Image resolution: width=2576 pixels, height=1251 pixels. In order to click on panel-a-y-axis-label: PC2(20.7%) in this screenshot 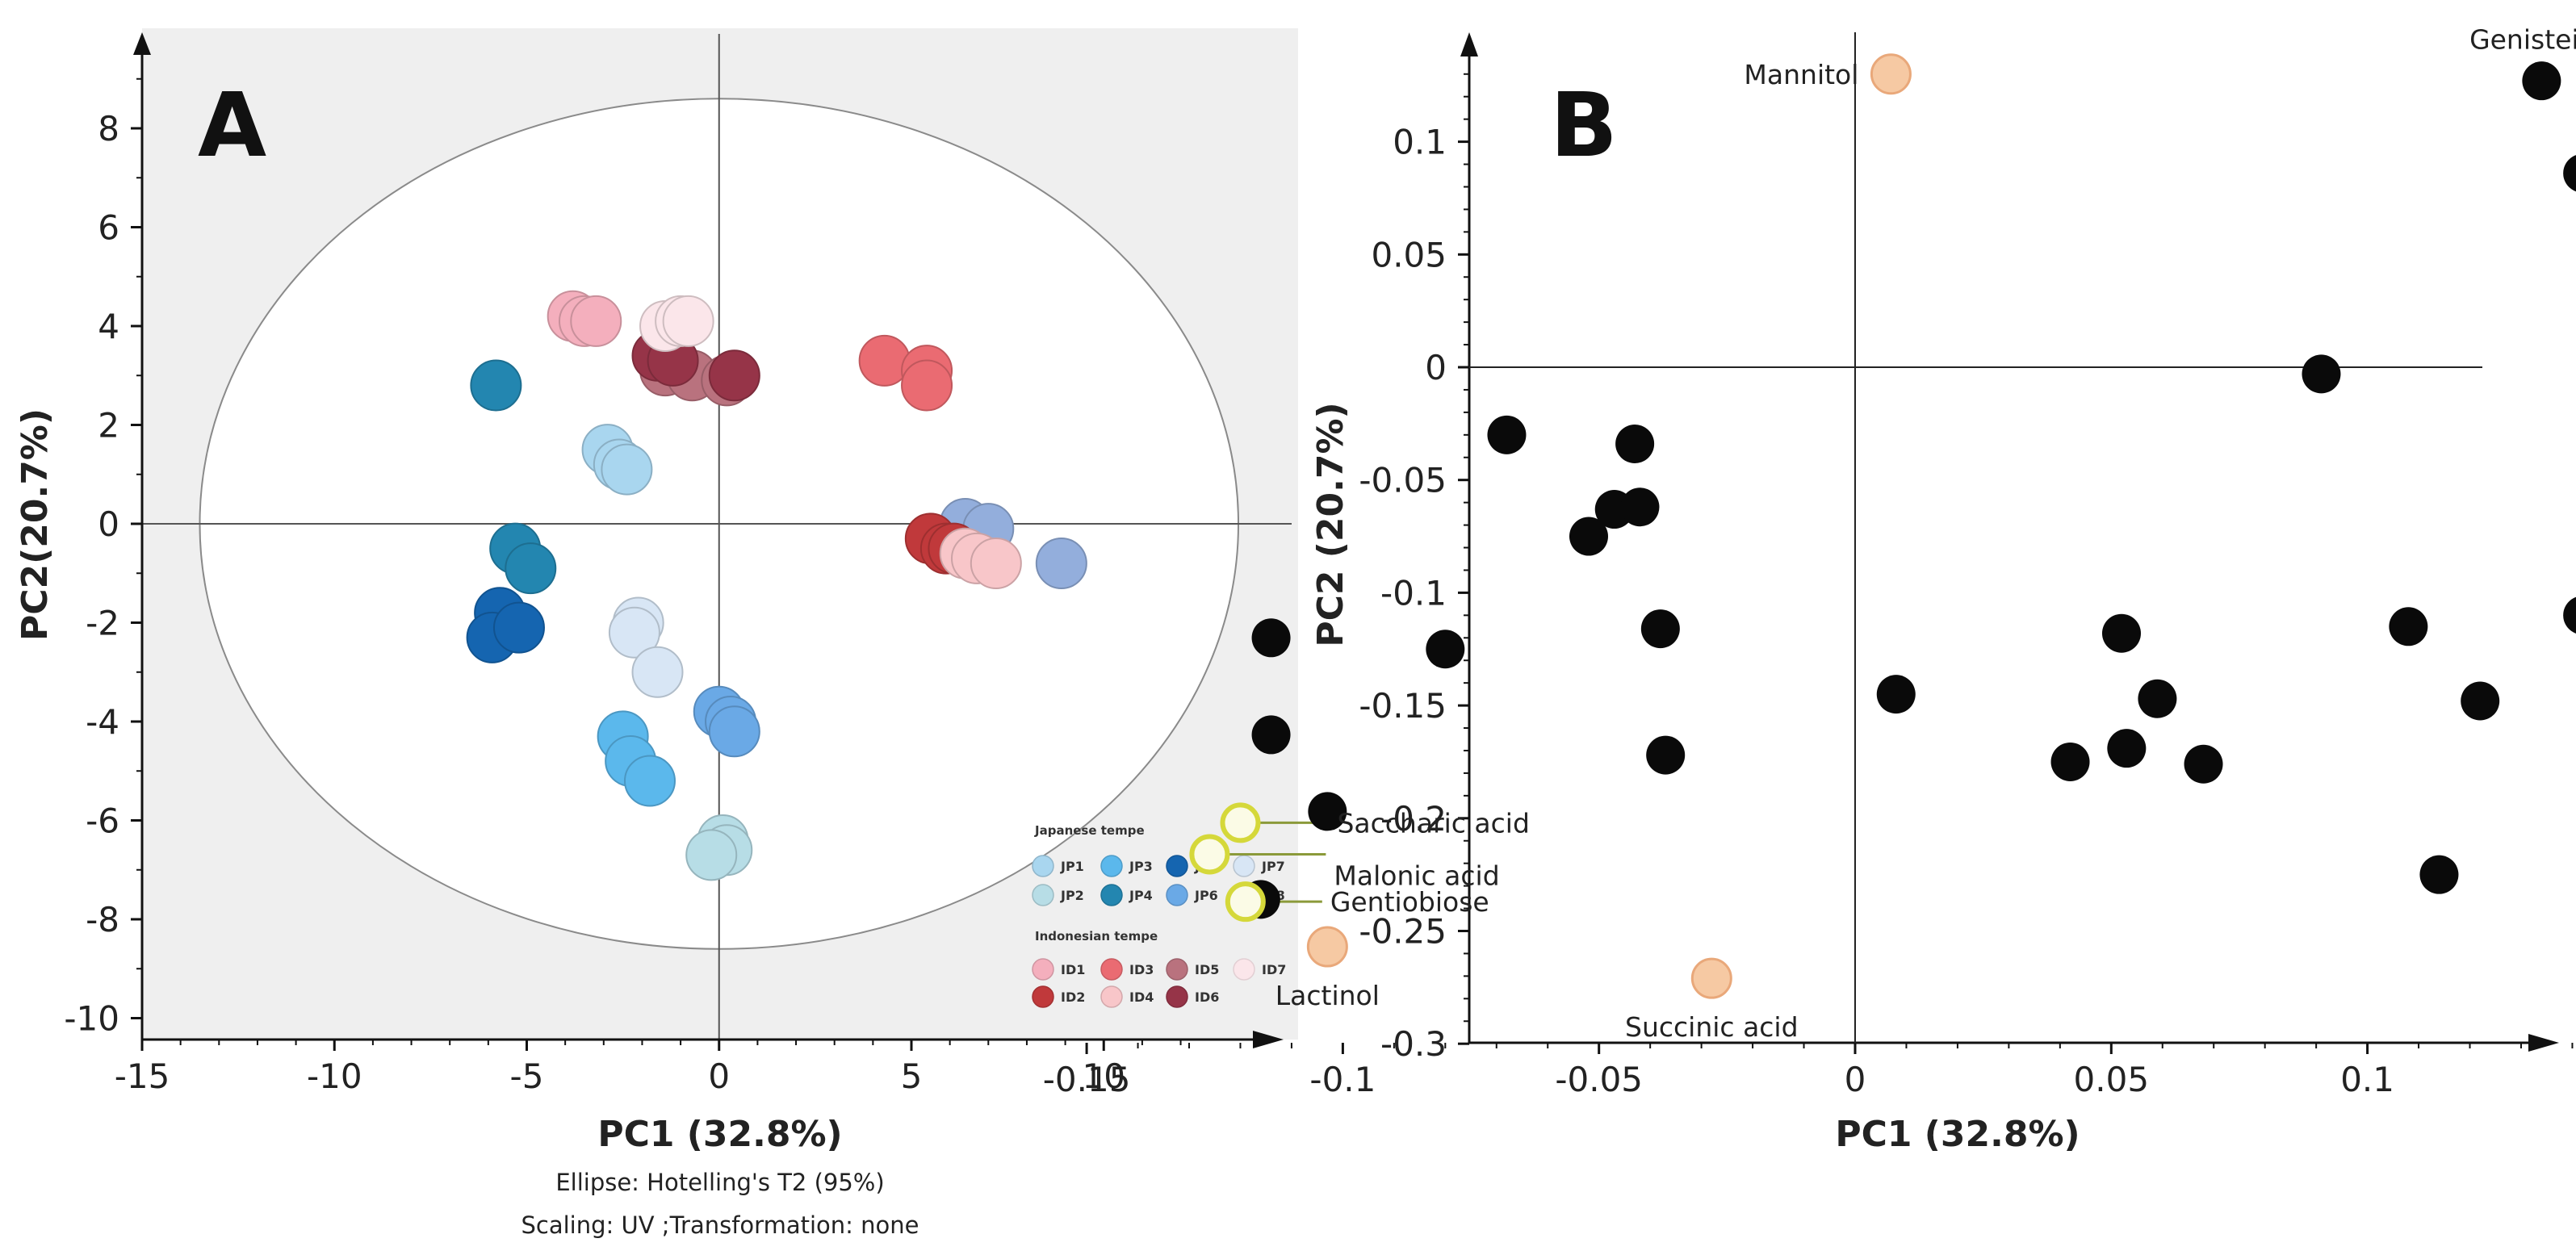, I will do `click(35, 524)`.